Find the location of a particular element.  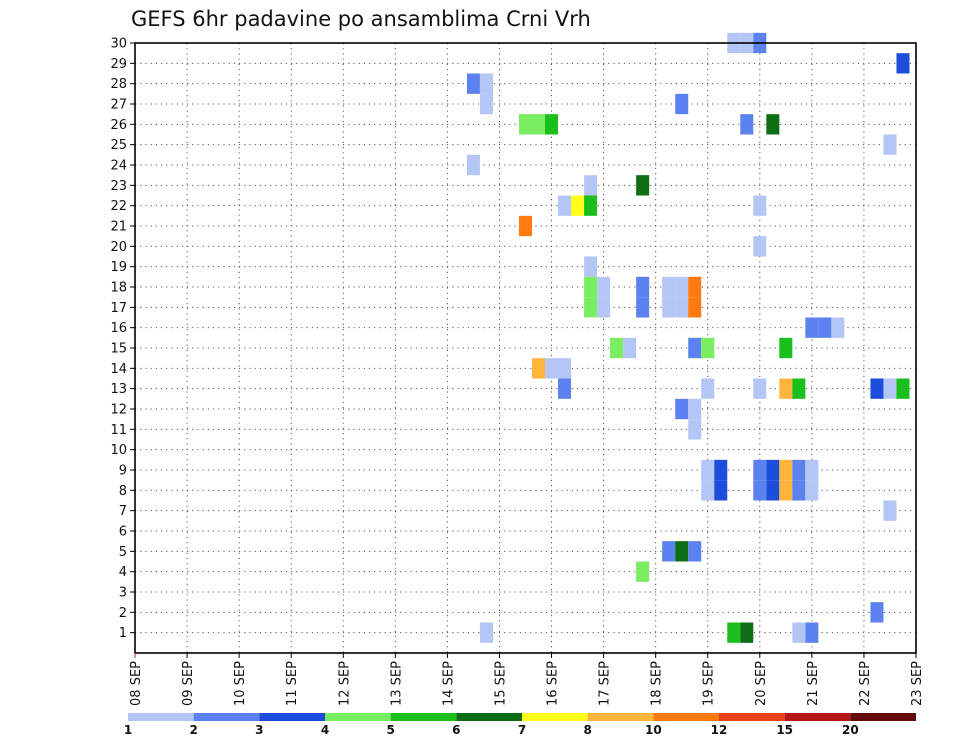

x-tick-label: 18 SEP is located at coordinates (657, 683).